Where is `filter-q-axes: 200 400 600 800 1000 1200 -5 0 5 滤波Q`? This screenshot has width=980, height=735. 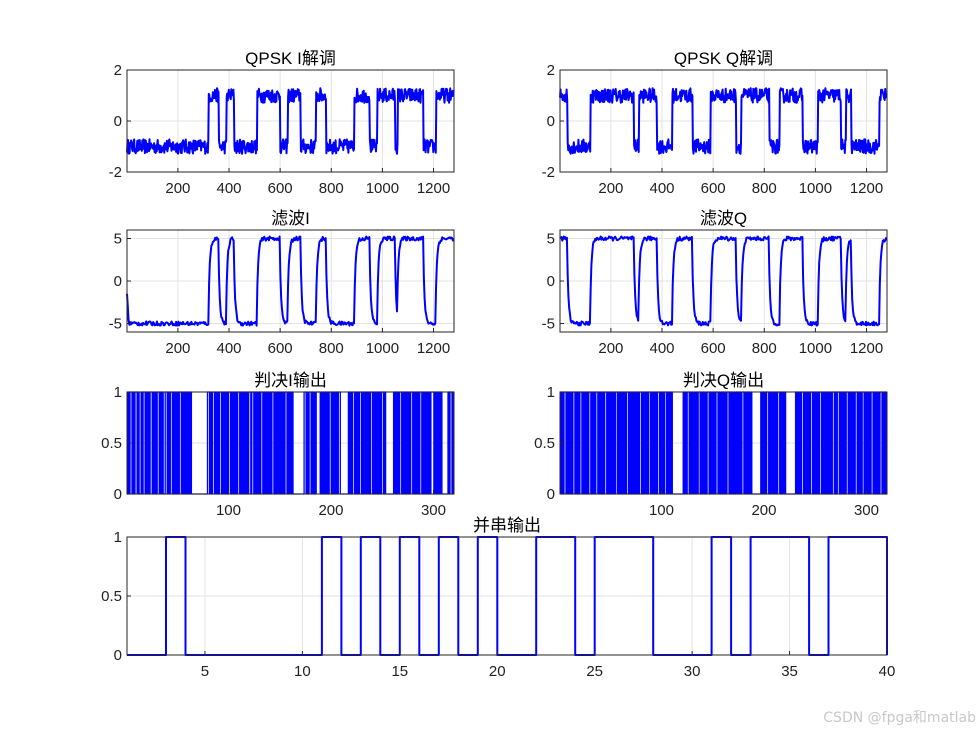 filter-q-axes: 200 400 600 800 1000 1200 -5 0 5 滤波Q is located at coordinates (715, 283).